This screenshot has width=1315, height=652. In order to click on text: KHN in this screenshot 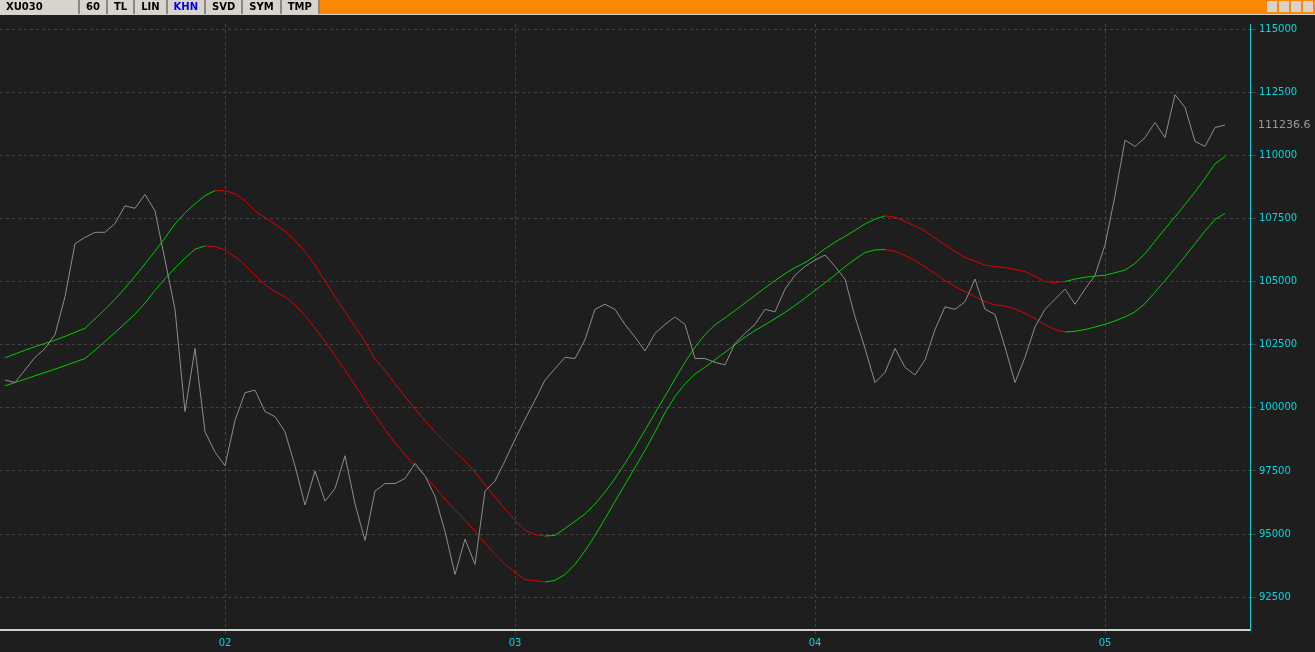, I will do `click(187, 7)`.